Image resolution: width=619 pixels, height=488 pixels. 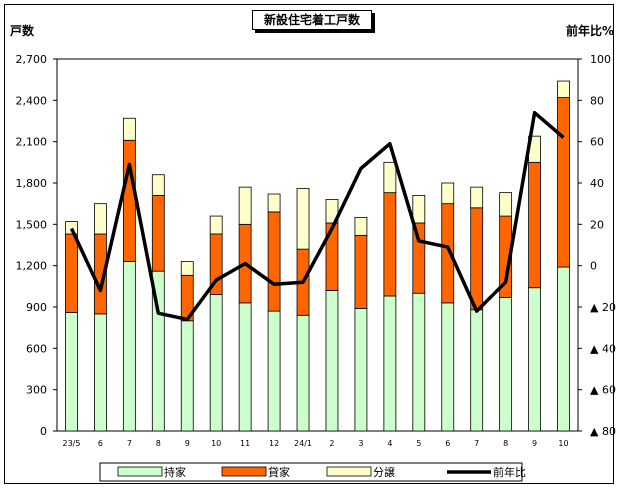 I want to click on y-left-tick-label: 2,400, so click(x=32, y=100).